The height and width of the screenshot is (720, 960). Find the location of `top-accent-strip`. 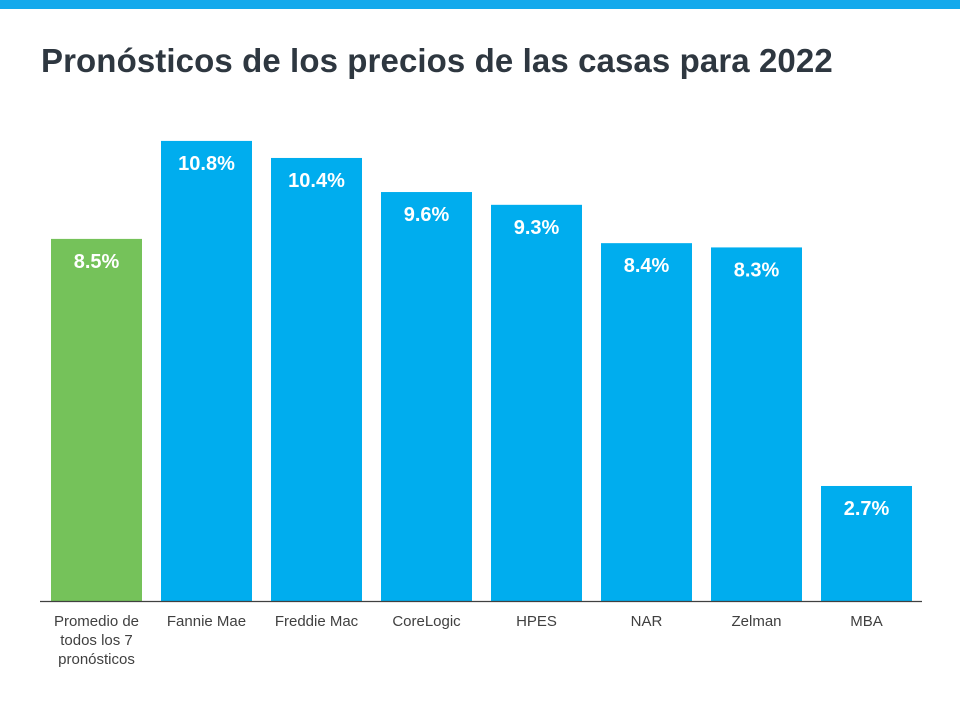

top-accent-strip is located at coordinates (480, 4).